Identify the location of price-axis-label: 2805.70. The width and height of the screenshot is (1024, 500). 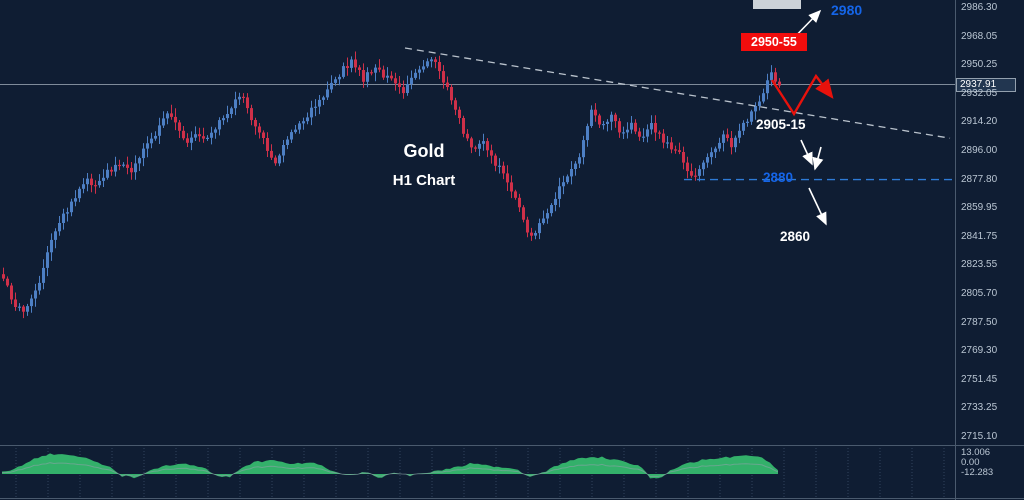
(979, 293).